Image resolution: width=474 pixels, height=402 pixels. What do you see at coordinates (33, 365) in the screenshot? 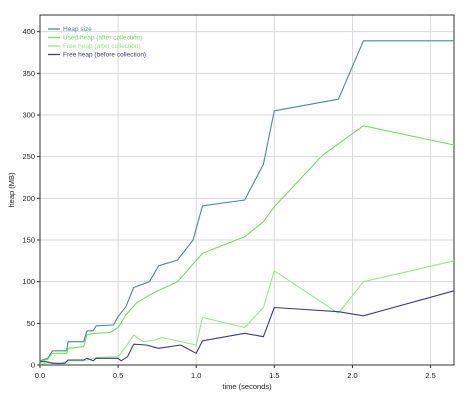
I see `y-tick-label: 0` at bounding box center [33, 365].